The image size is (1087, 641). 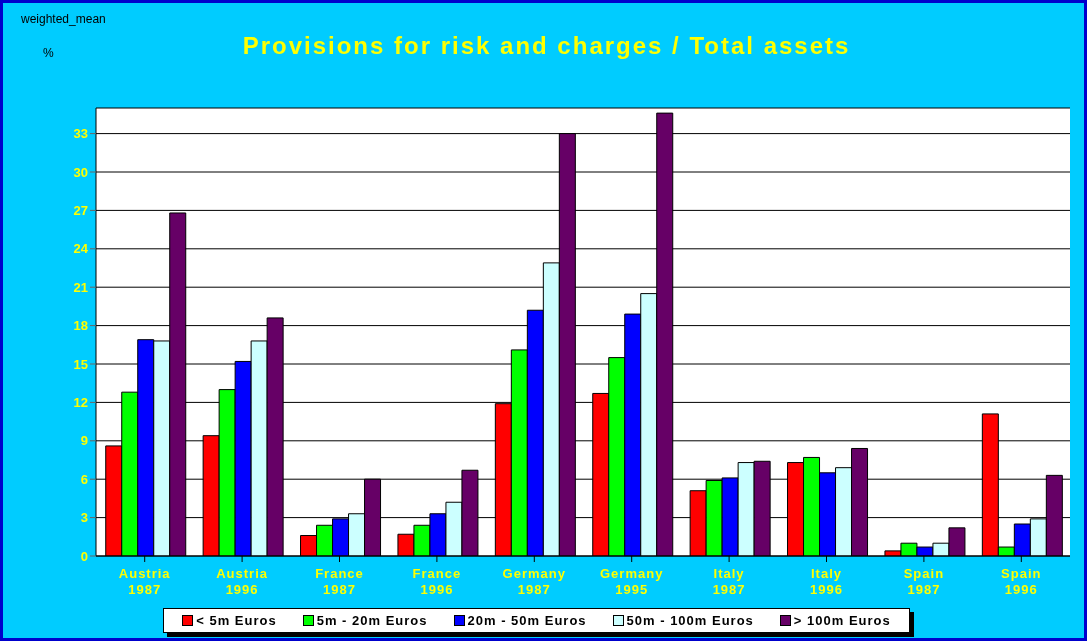 I want to click on x-tick-label: Italy 1987, so click(x=729, y=581).